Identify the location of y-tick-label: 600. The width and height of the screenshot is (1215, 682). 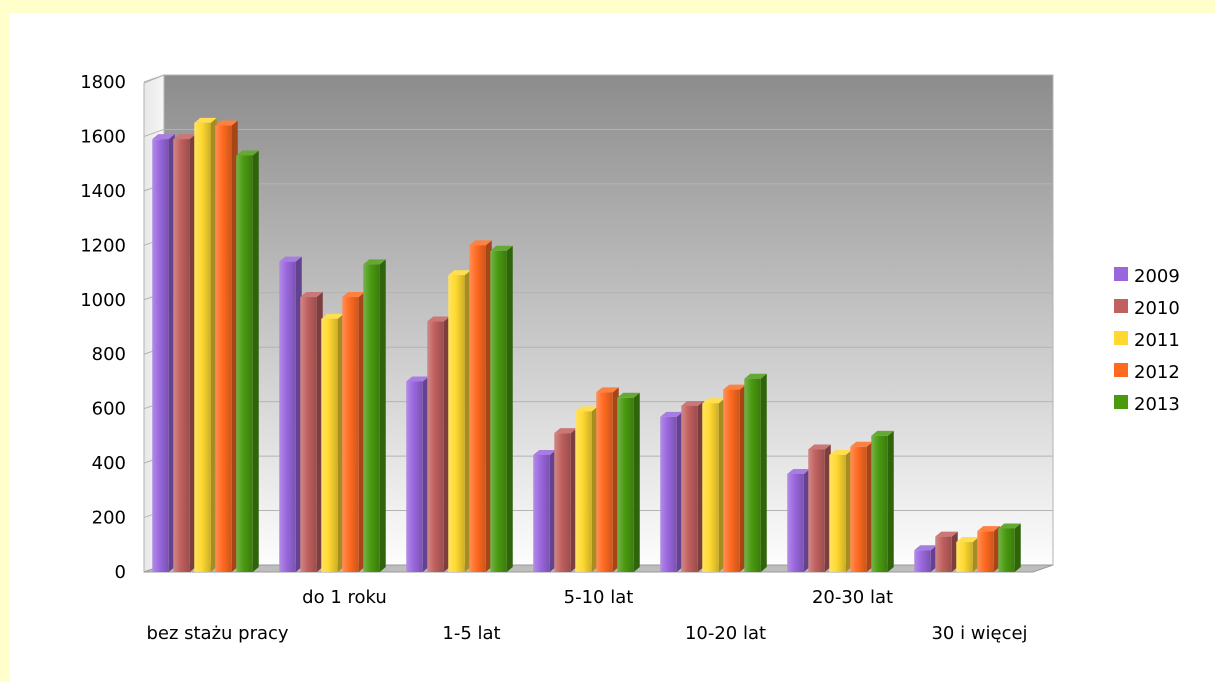
(109, 409).